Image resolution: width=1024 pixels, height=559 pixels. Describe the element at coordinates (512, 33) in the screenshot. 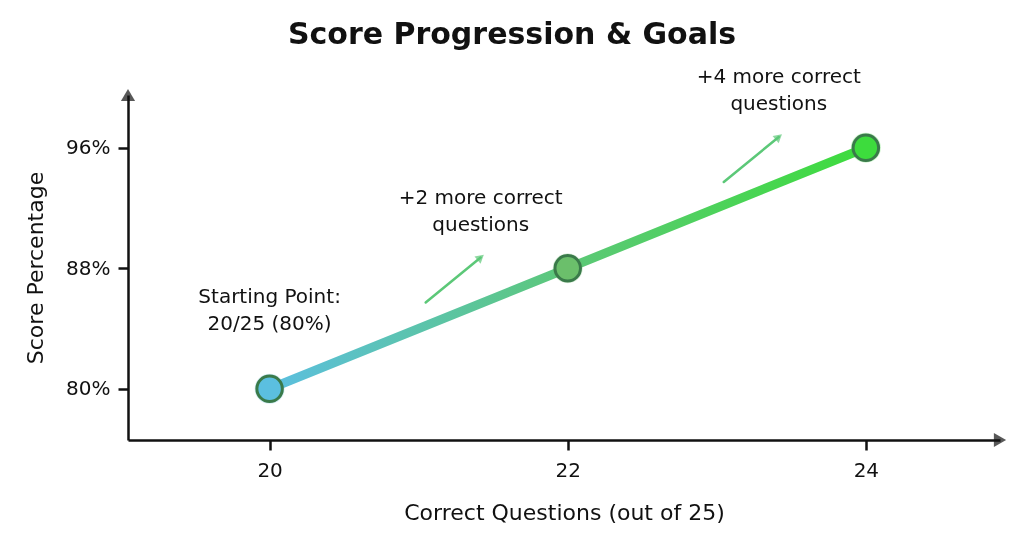

I see `chart-title: Score Progression & Goals` at that location.